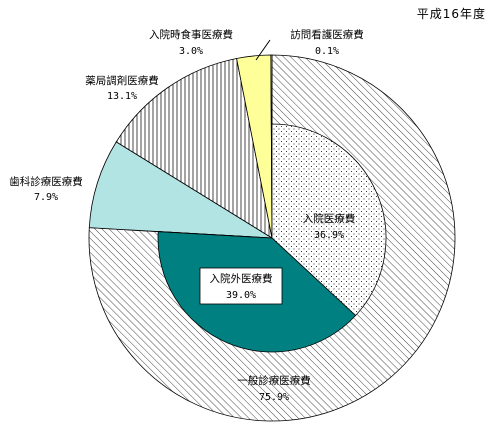 This screenshot has width=492, height=429. Describe the element at coordinates (327, 34) in the screenshot. I see `label-home-nursing: 訪問看護医療費` at that location.